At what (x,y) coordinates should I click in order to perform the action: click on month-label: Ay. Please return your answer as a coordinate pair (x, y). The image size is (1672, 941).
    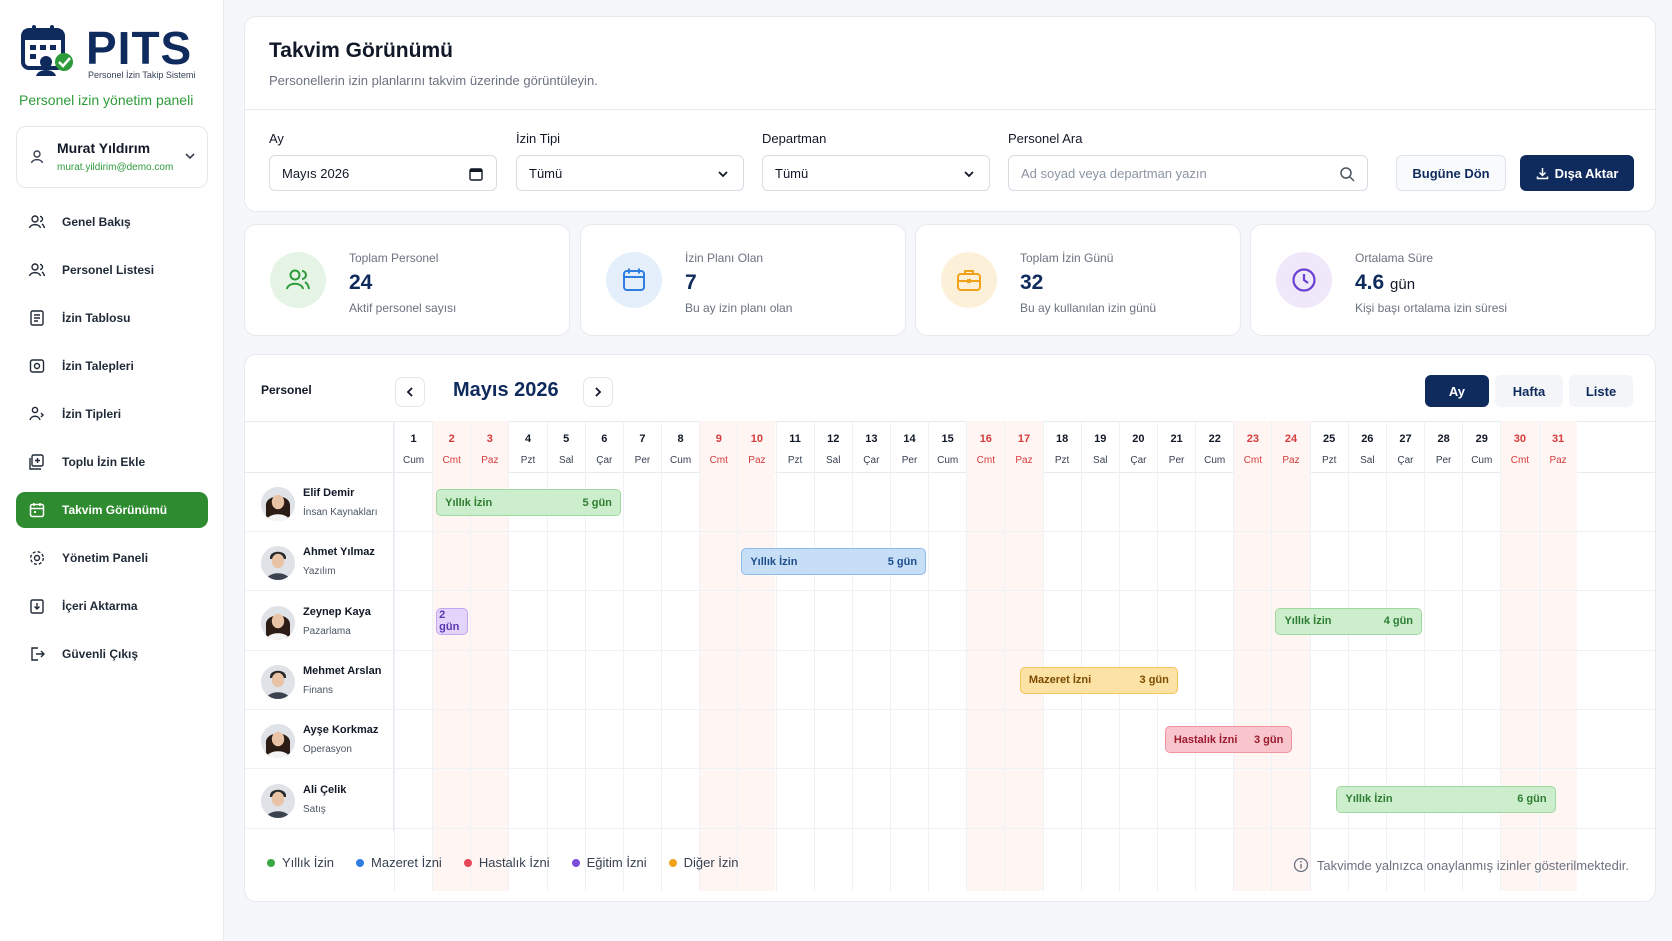
    Looking at the image, I should click on (276, 138).